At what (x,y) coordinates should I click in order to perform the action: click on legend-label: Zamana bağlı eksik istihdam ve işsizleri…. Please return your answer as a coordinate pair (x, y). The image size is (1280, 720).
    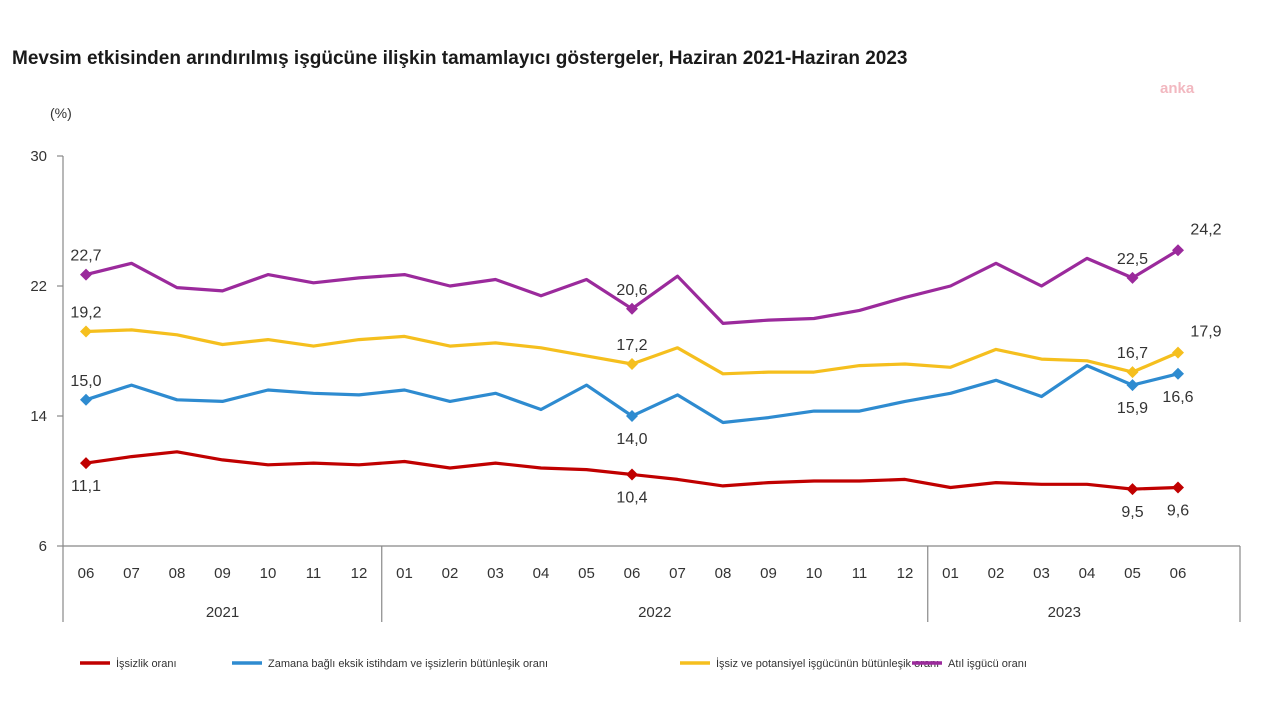
    Looking at the image, I should click on (408, 664).